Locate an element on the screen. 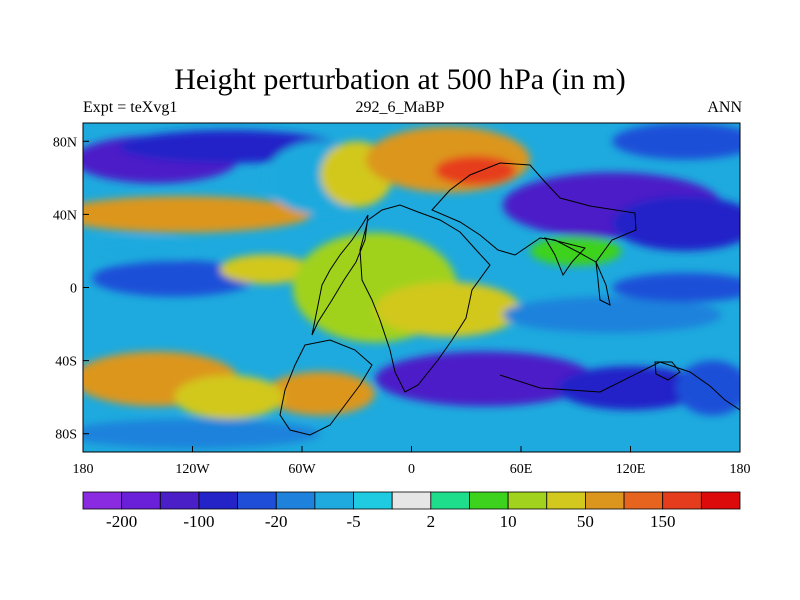 The width and height of the screenshot is (800, 600). eurasia-coastline is located at coordinates (534, 212).